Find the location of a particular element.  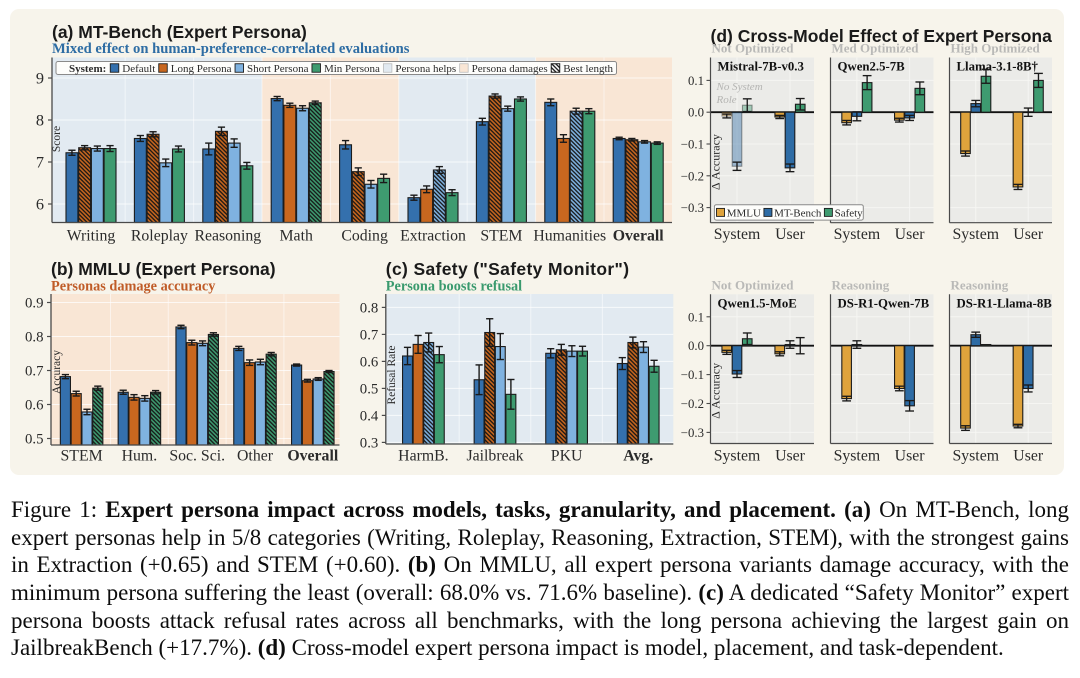

svg-text: Humanities is located at coordinates (569, 236).